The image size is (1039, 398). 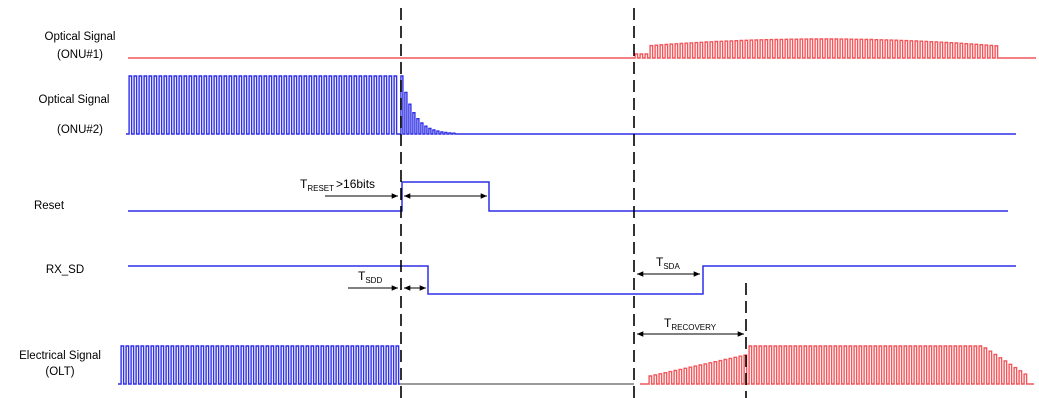 I want to click on svg-text: TRECOVERY, so click(x=690, y=324).